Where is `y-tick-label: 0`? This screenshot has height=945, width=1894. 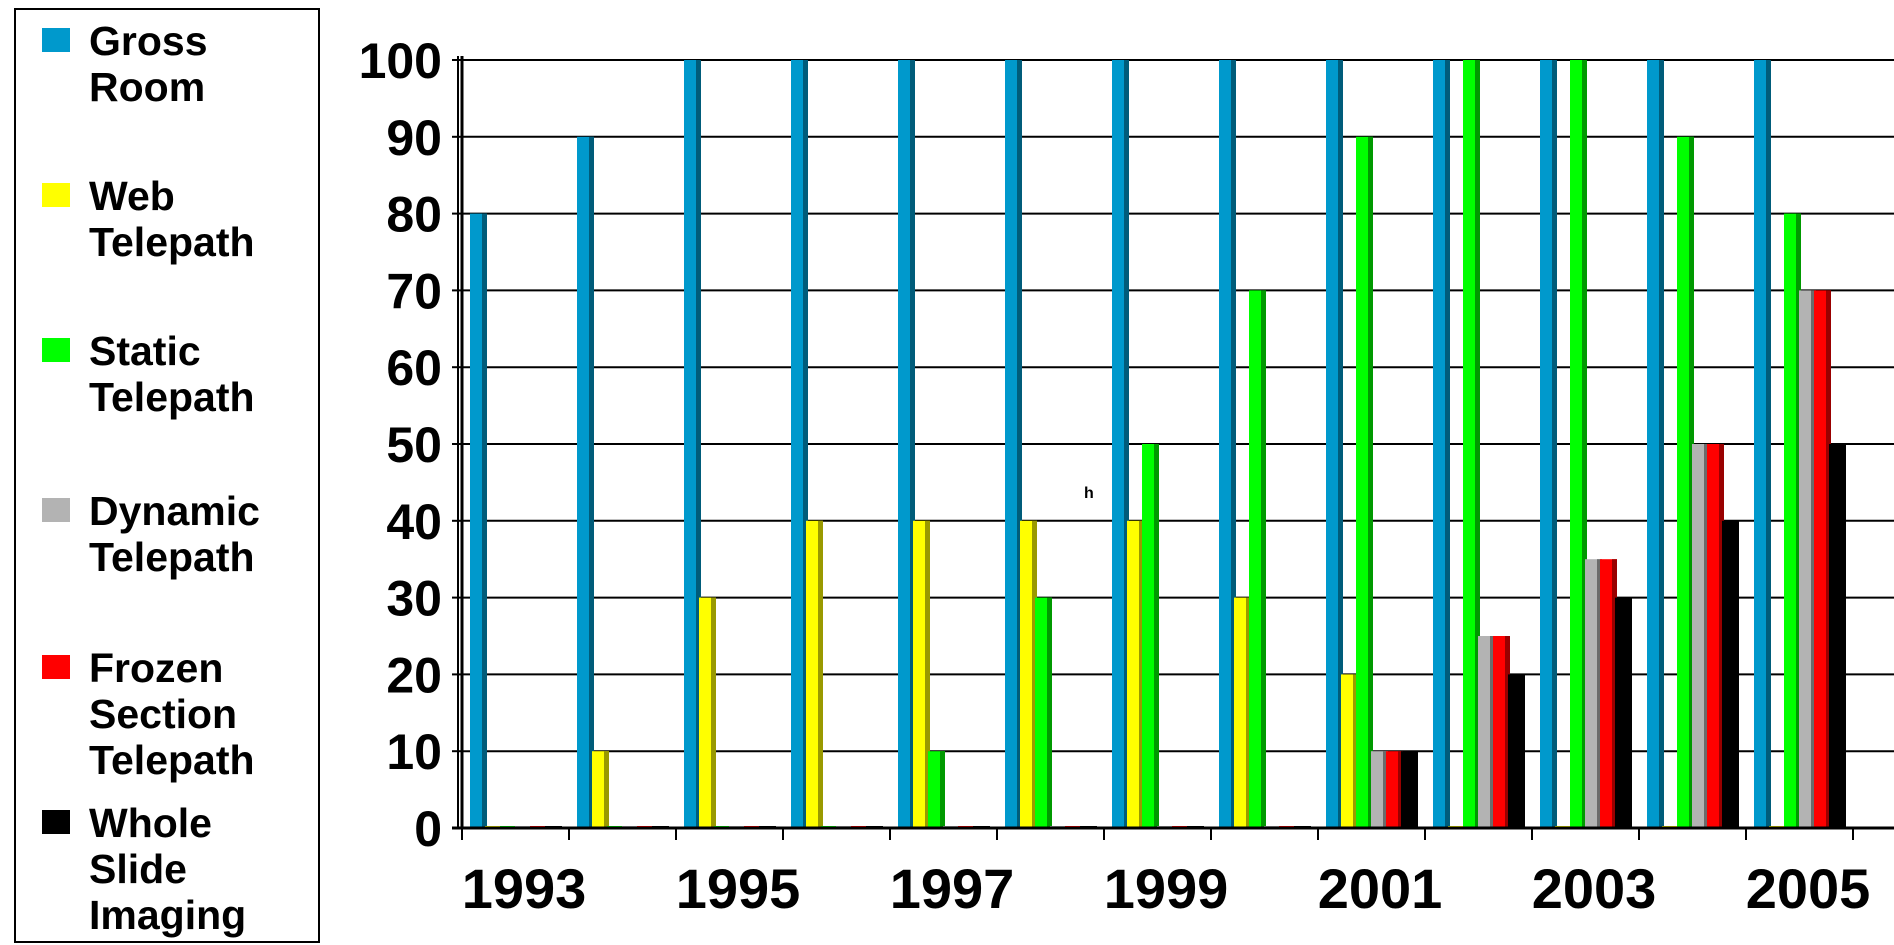 y-tick-label: 0 is located at coordinates (428, 829).